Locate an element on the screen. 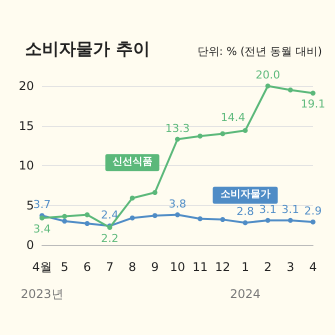  x-tick-label: 4 is located at coordinates (313, 267).